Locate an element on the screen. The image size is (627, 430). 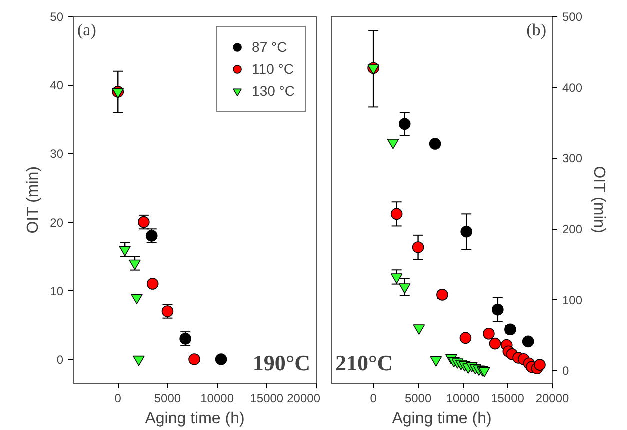
y2-axis-title: OIT (min) is located at coordinates (599, 200).